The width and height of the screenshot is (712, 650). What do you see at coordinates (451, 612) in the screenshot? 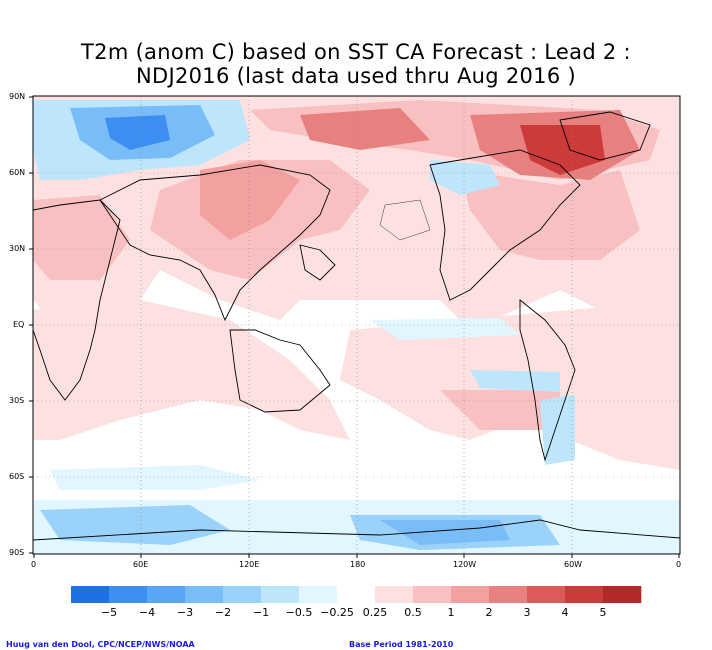
I see `legend-label: 1` at bounding box center [451, 612].